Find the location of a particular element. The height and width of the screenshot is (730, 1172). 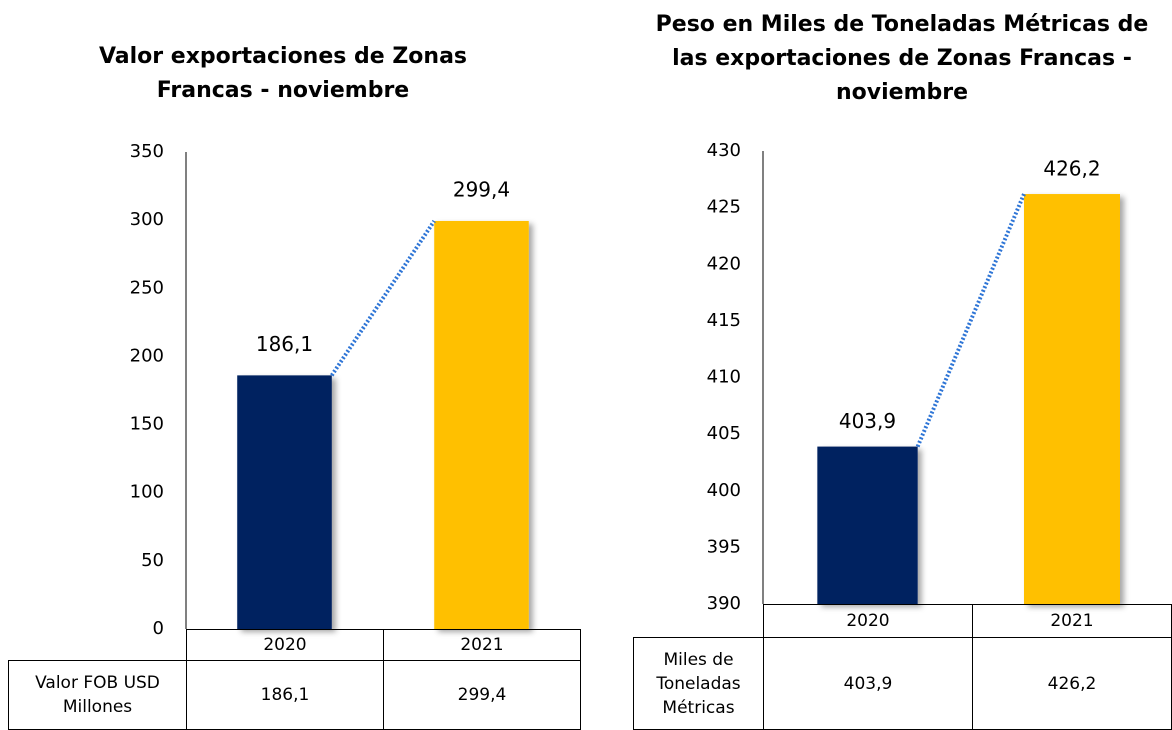

y-tick-label: 420 is located at coordinates (724, 263).